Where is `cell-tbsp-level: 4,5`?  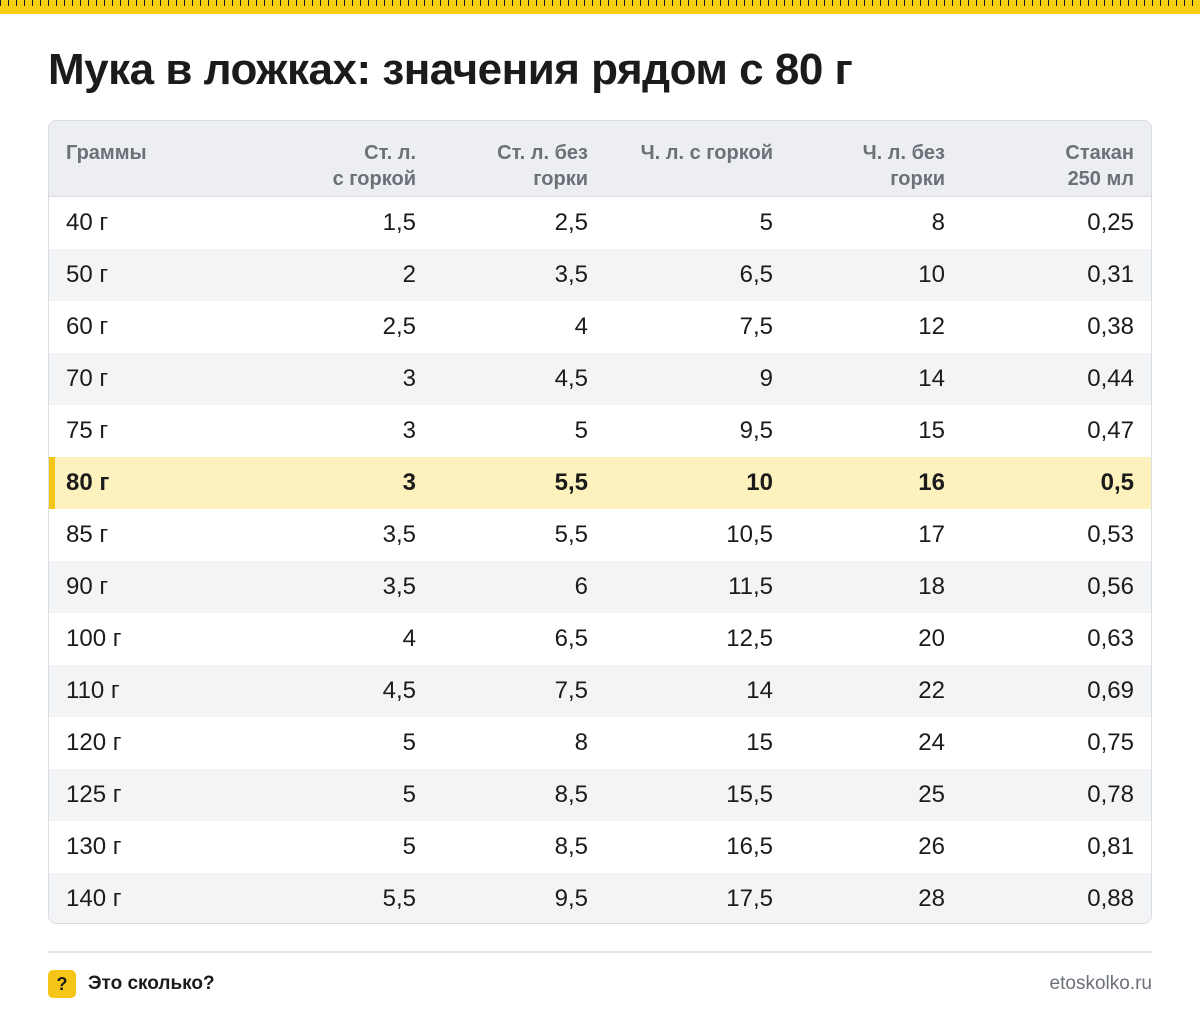 cell-tbsp-level: 4,5 is located at coordinates (571, 378).